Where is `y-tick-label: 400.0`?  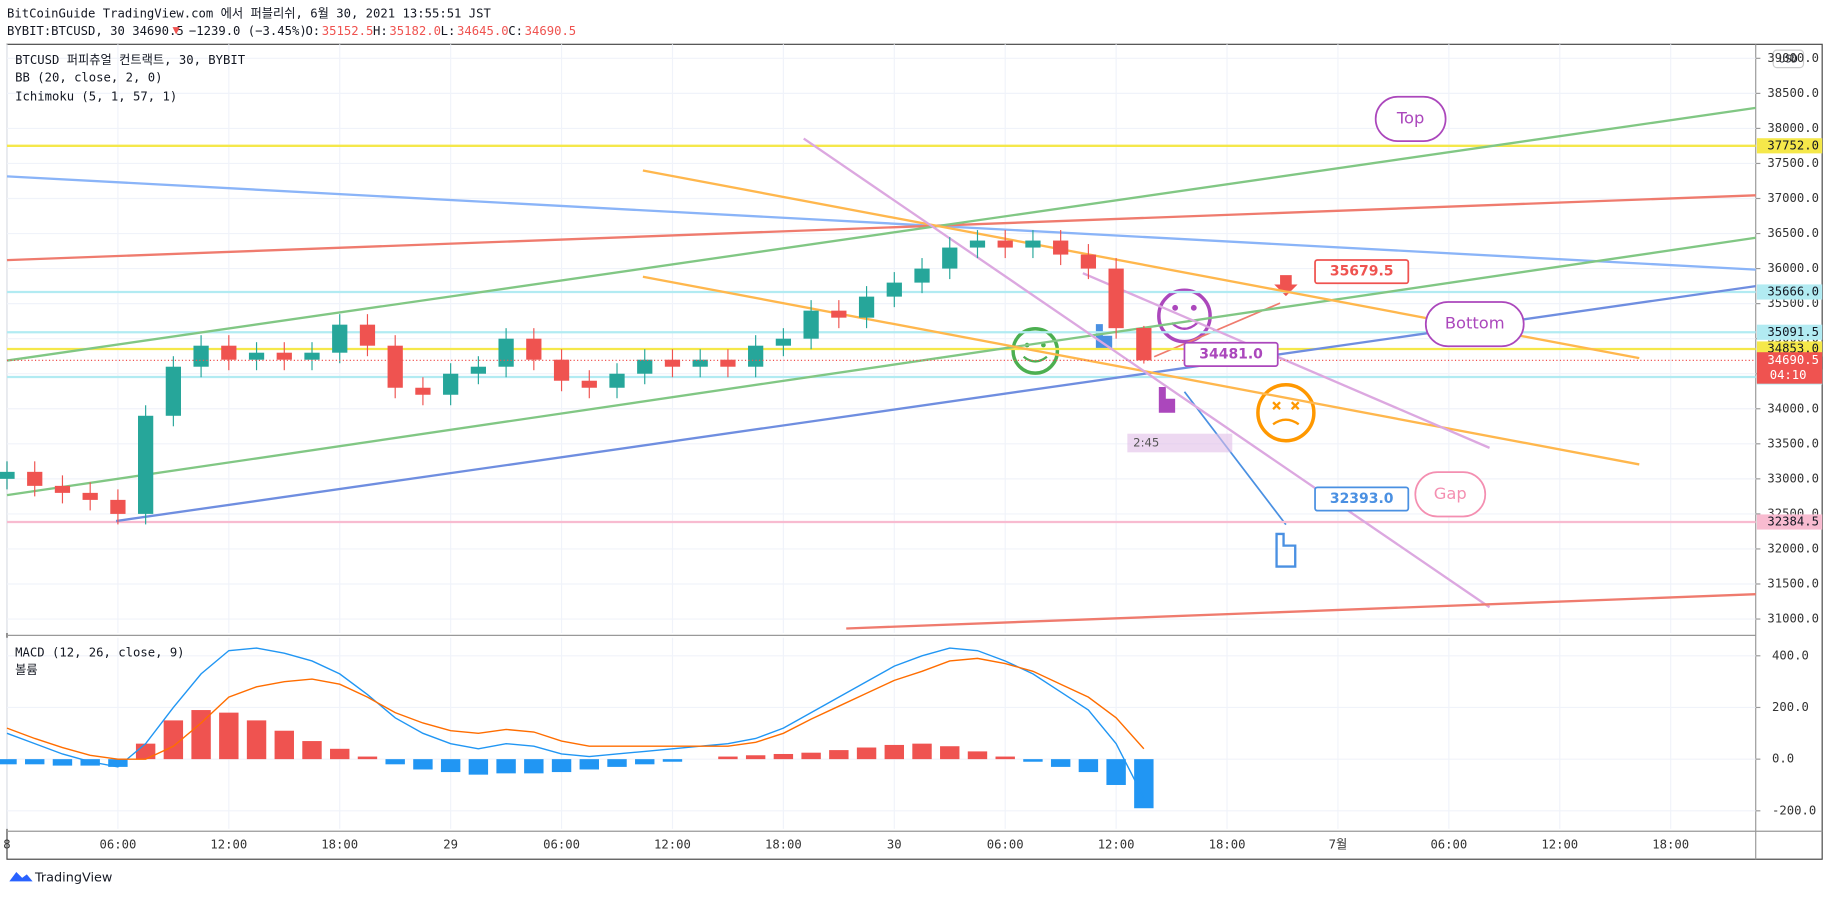 y-tick-label: 400.0 is located at coordinates (1790, 655).